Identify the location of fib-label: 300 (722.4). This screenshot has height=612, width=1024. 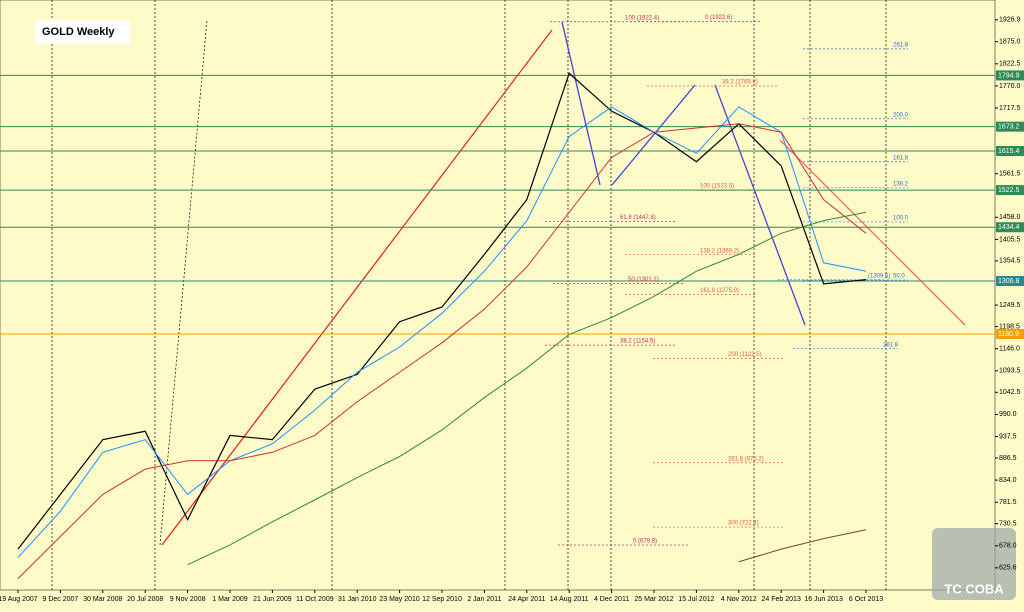
(743, 524).